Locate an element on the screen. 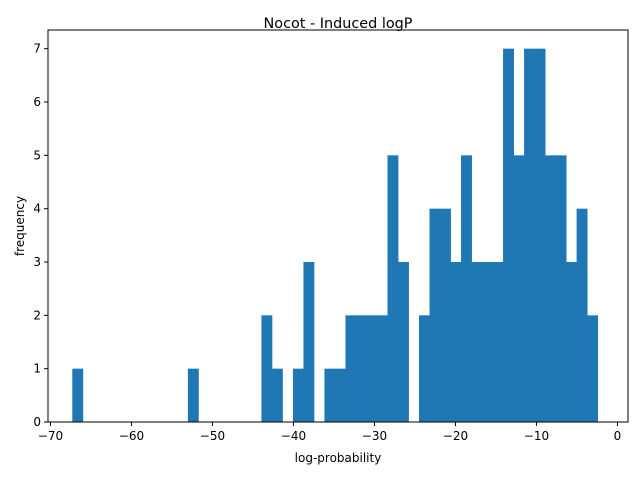 Image resolution: width=640 pixels, height=484 pixels. y-tick-label: 1 is located at coordinates (37, 369).